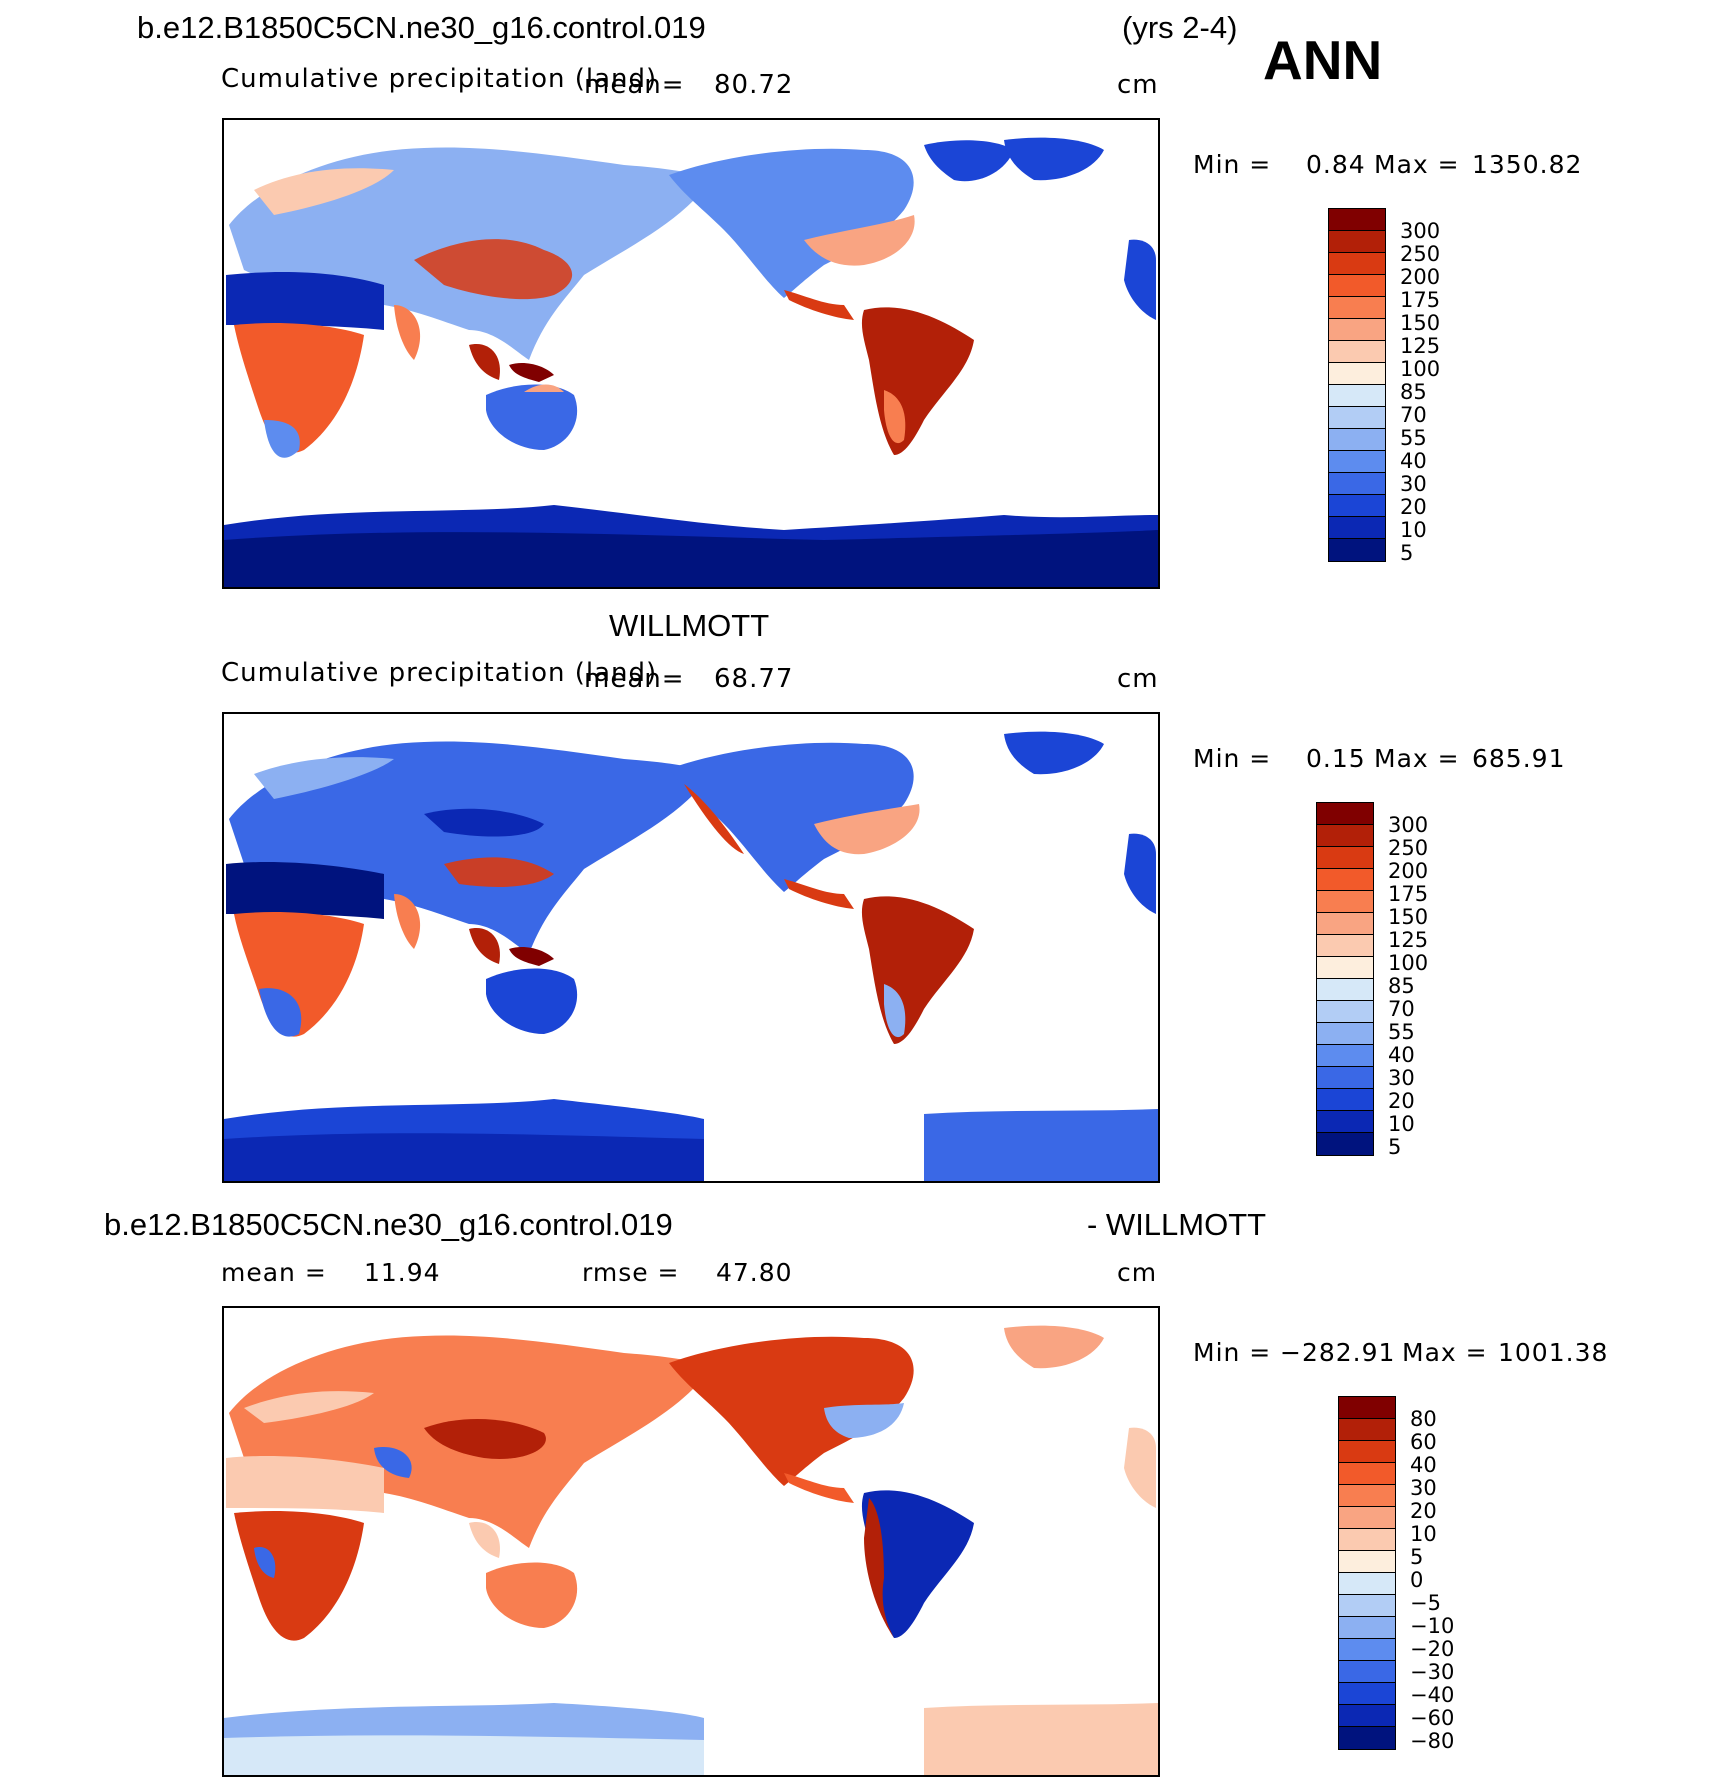 The width and height of the screenshot is (1710, 1786). I want to click on colorbar-label: 250, so click(1420, 254).